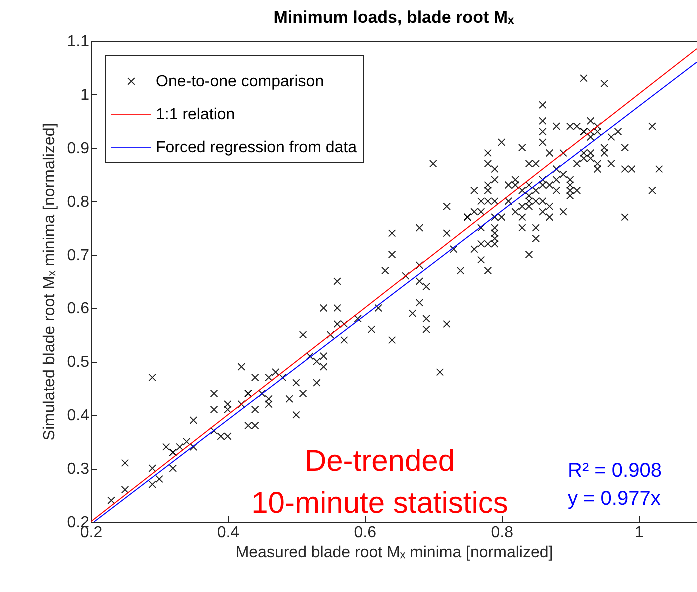 This screenshot has width=697, height=592. What do you see at coordinates (394, 17) in the screenshot?
I see `chart-title: Minimum loads, blade root Mₓ` at bounding box center [394, 17].